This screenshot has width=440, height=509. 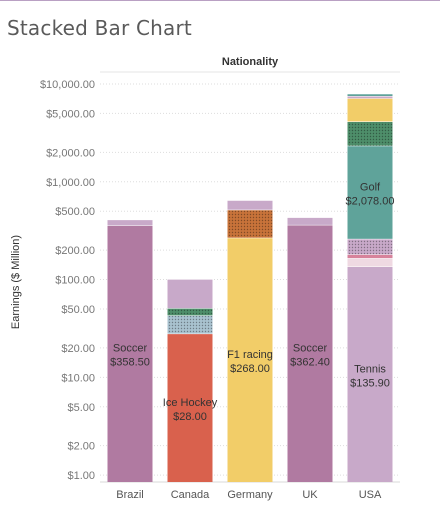 What do you see at coordinates (130, 222) in the screenshot?
I see `bar-segment-brazil` at bounding box center [130, 222].